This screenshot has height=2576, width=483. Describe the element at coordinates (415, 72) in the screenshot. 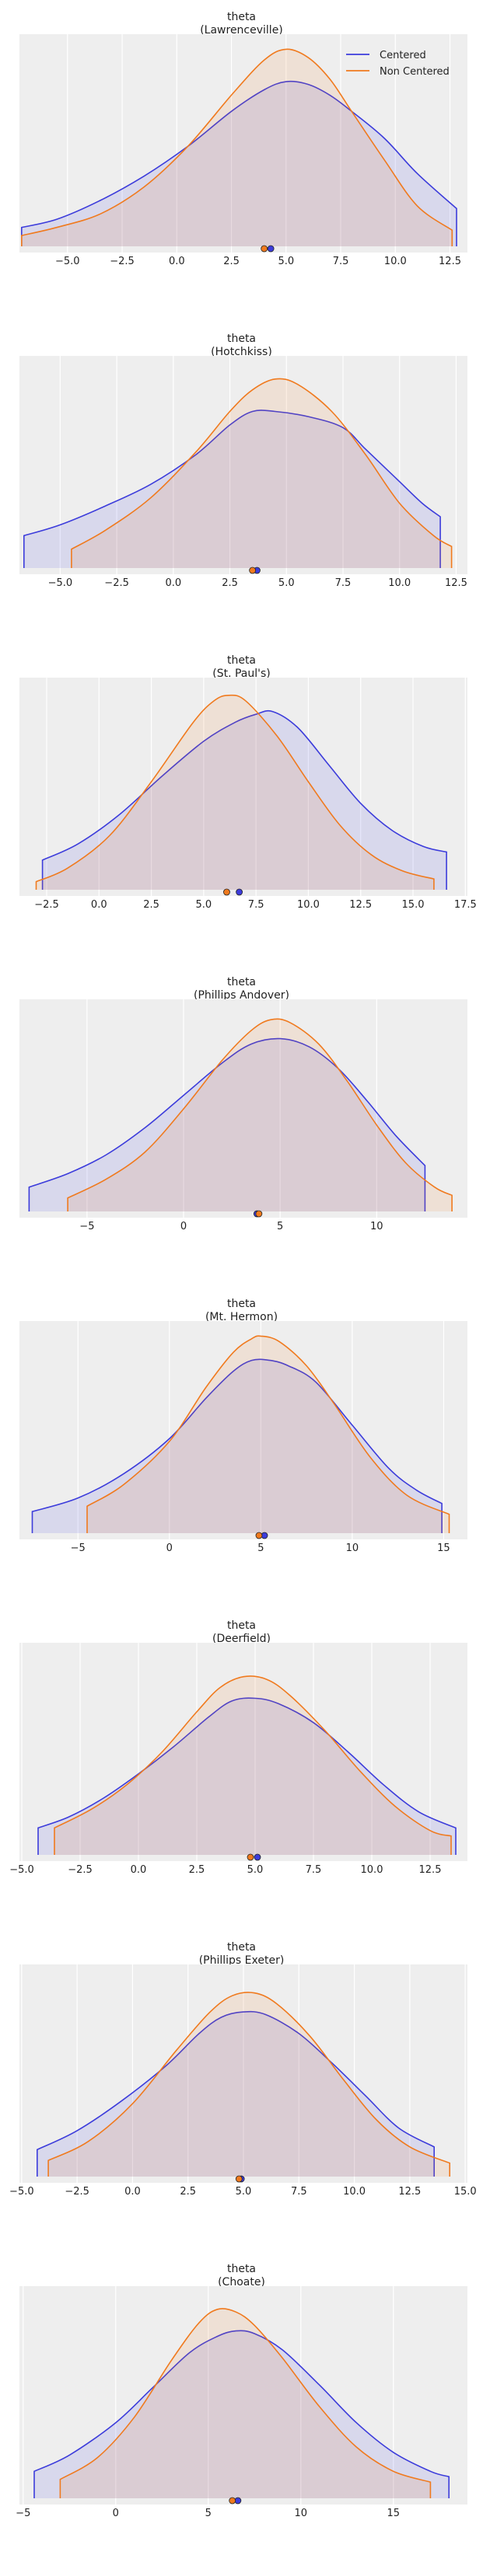

I see `legend-label: Non Centered` at that location.